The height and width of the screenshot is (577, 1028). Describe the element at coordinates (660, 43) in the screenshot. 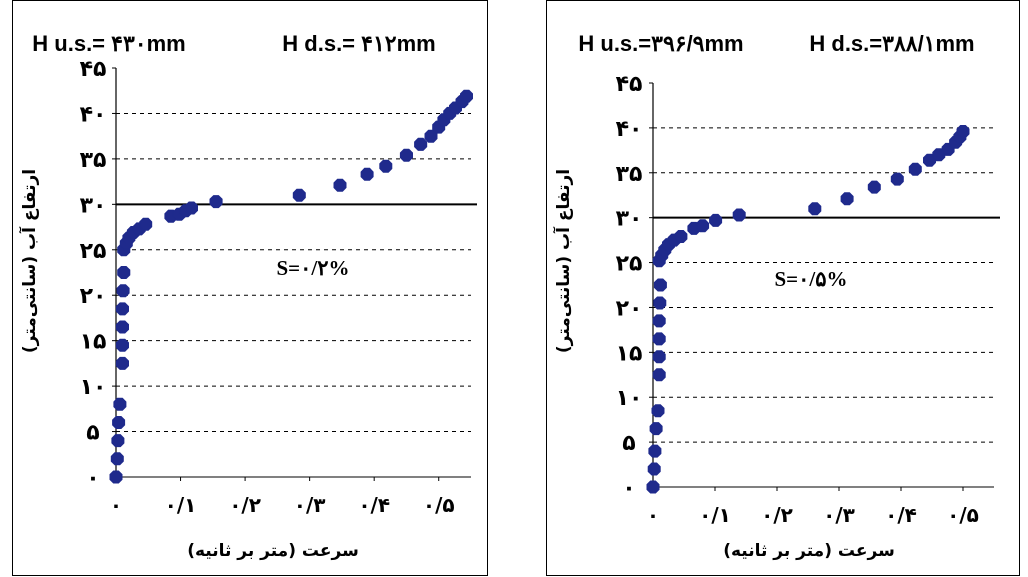

I see `chart-title-upstream: H u.s.=۳۹۶/۹mm` at that location.